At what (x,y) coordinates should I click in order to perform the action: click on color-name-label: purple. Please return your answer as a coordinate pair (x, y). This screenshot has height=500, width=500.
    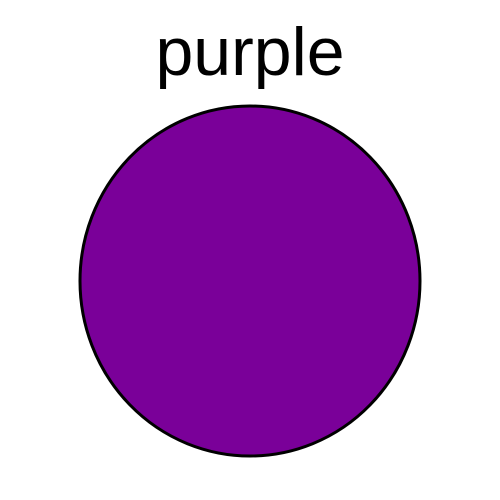
    Looking at the image, I should click on (250, 52).